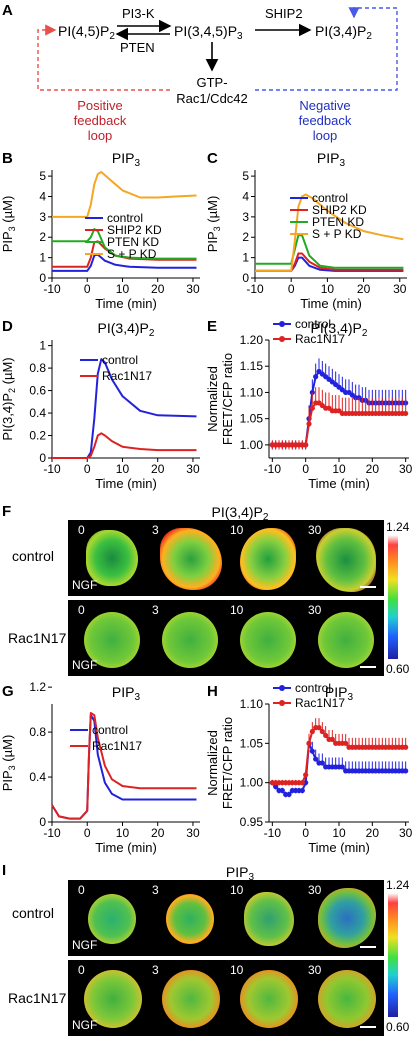 This screenshot has width=420, height=1043. Describe the element at coordinates (393, 955) in the screenshot. I see `colorbar-i` at that location.